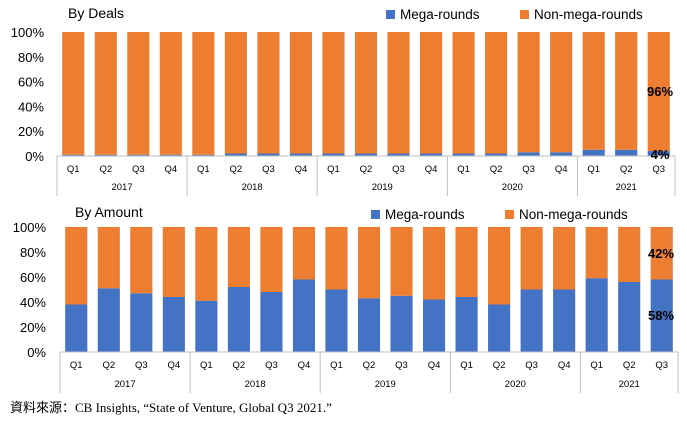 The image size is (687, 423). I want to click on data-label-mega-rounds: 58%, so click(661, 315).